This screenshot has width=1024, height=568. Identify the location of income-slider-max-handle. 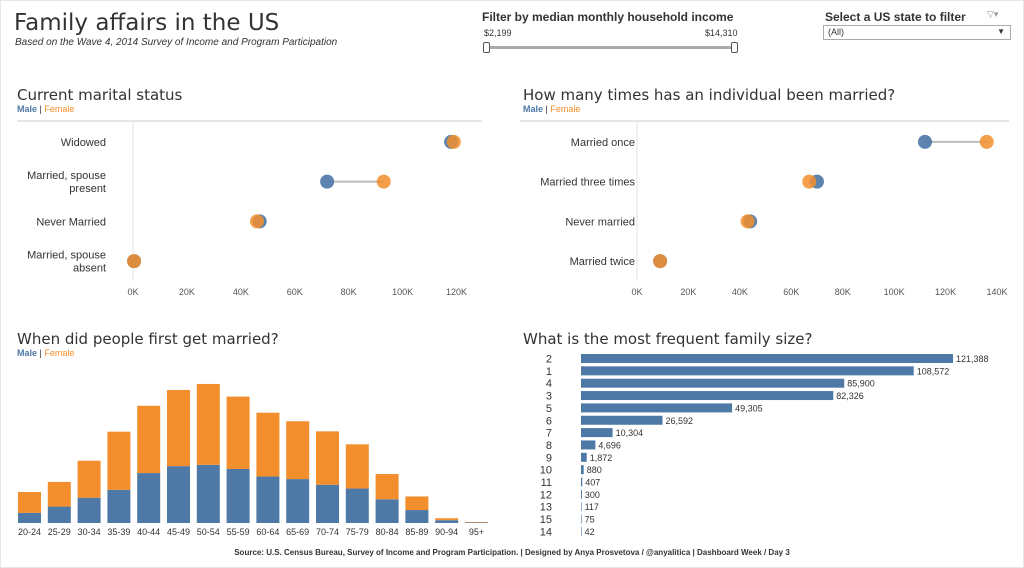
(734, 47).